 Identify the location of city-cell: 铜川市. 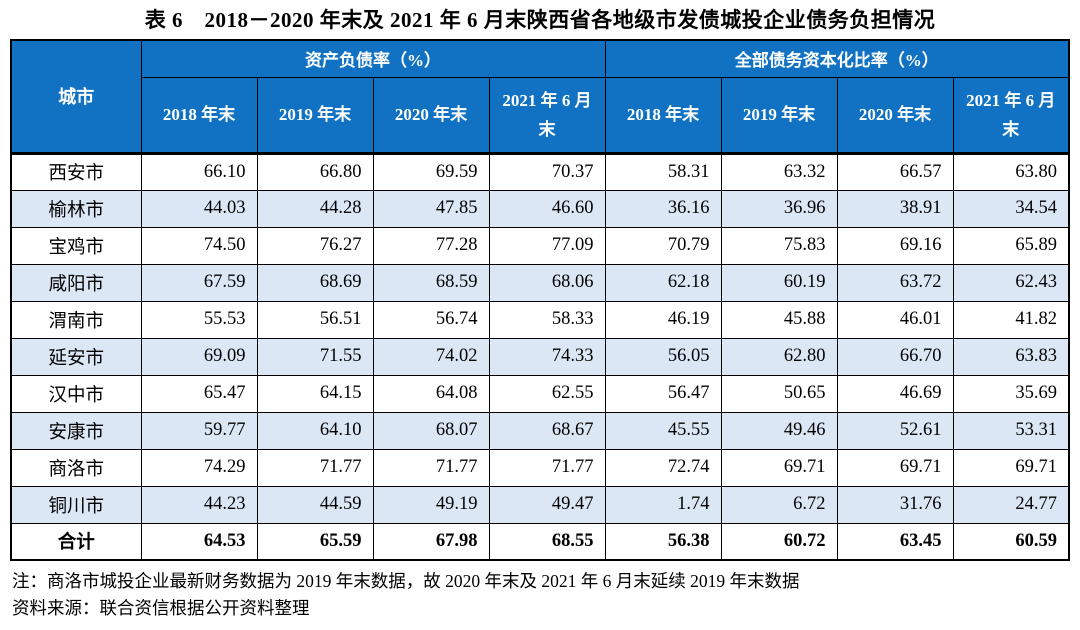
(76, 504).